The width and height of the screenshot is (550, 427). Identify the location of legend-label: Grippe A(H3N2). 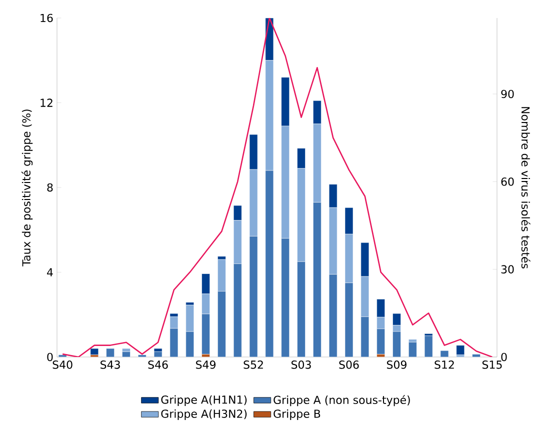
(204, 414).